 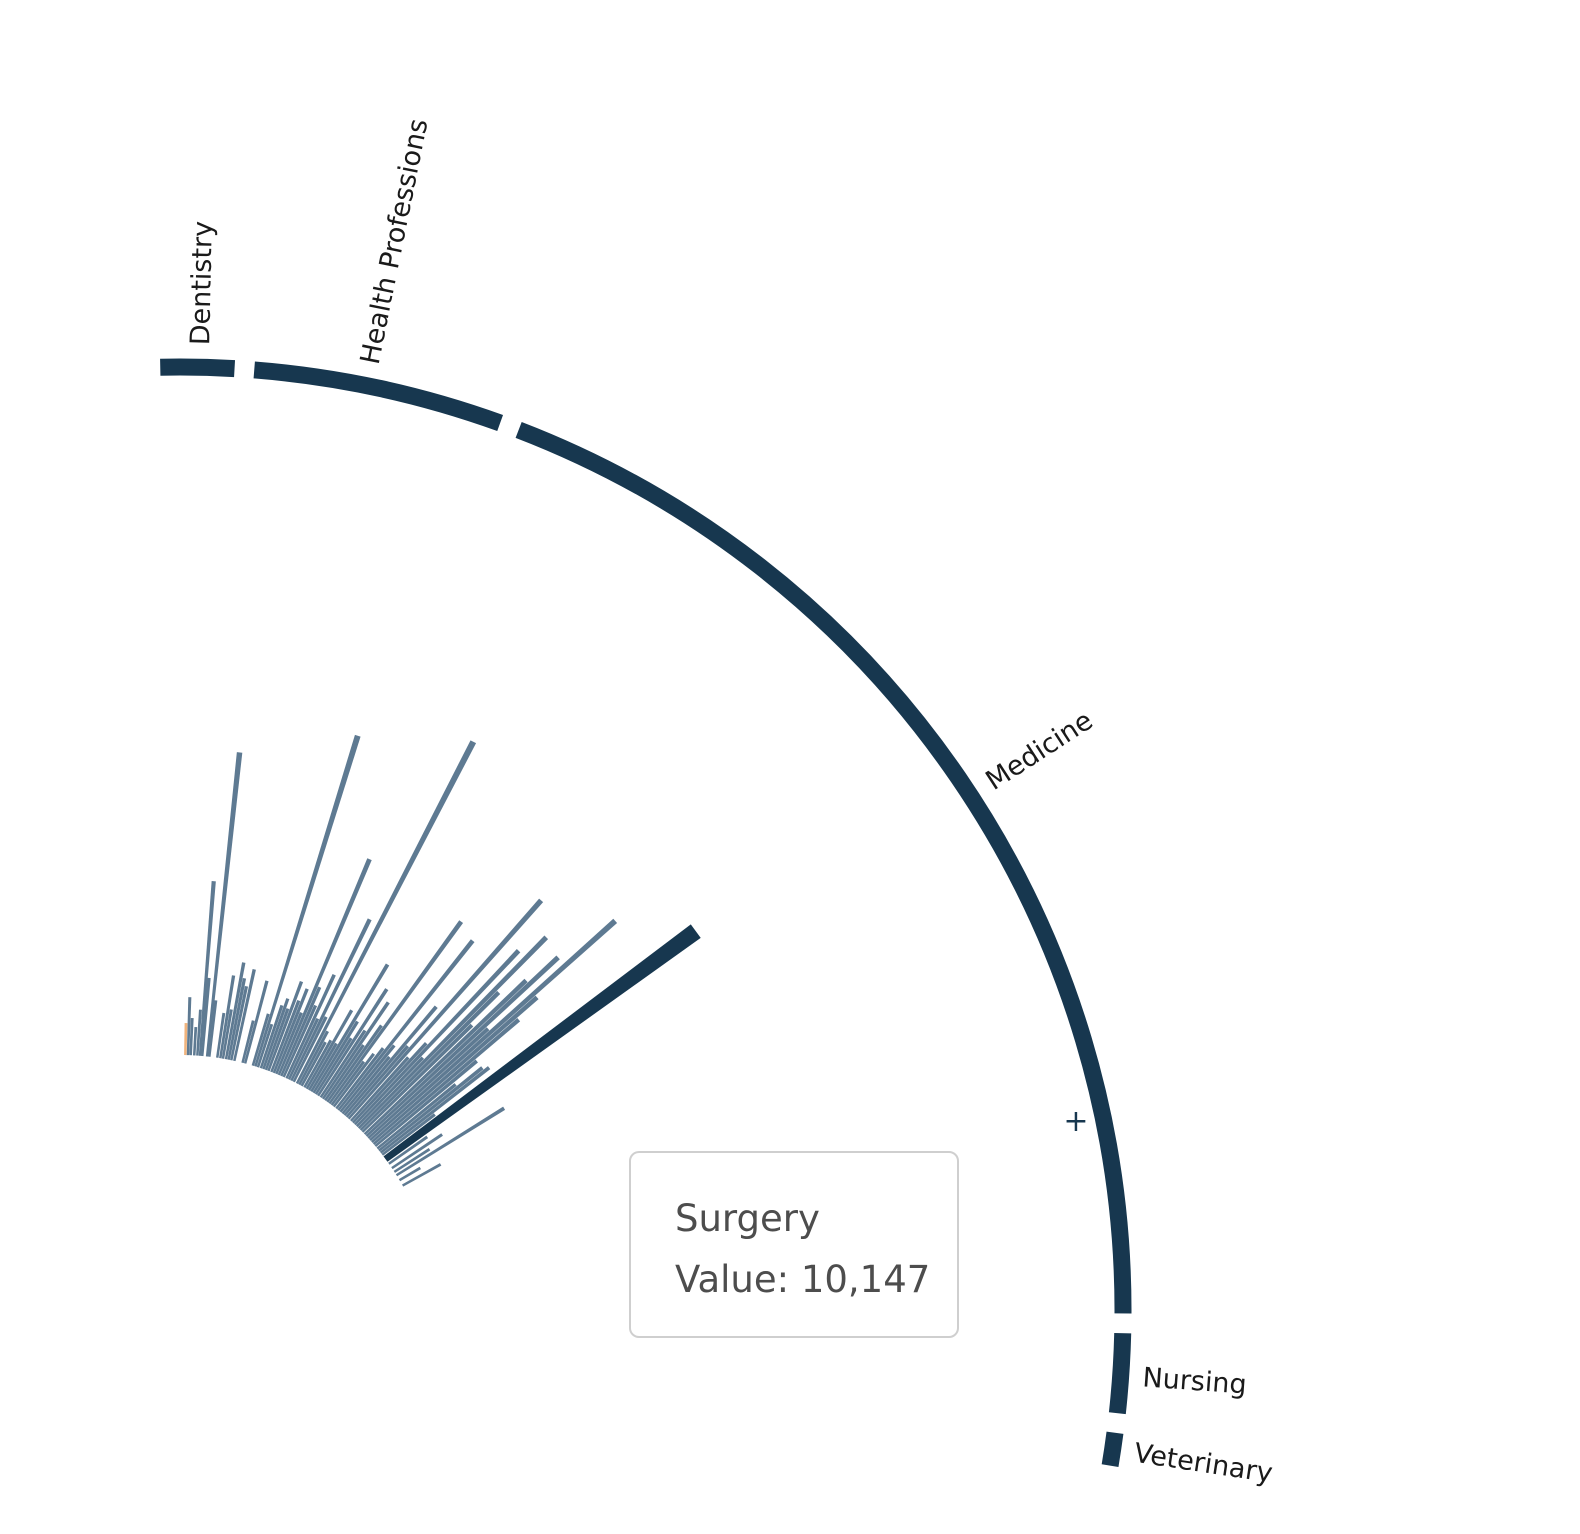 I want to click on category-arc-dentistry, so click(x=198, y=368).